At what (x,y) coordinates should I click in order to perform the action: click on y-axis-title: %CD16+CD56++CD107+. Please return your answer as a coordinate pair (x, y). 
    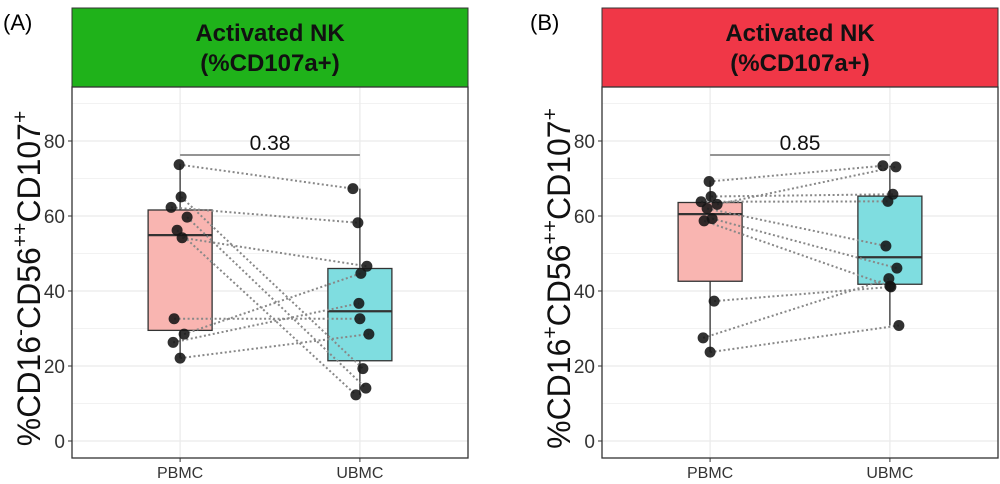
    Looking at the image, I should click on (558, 278).